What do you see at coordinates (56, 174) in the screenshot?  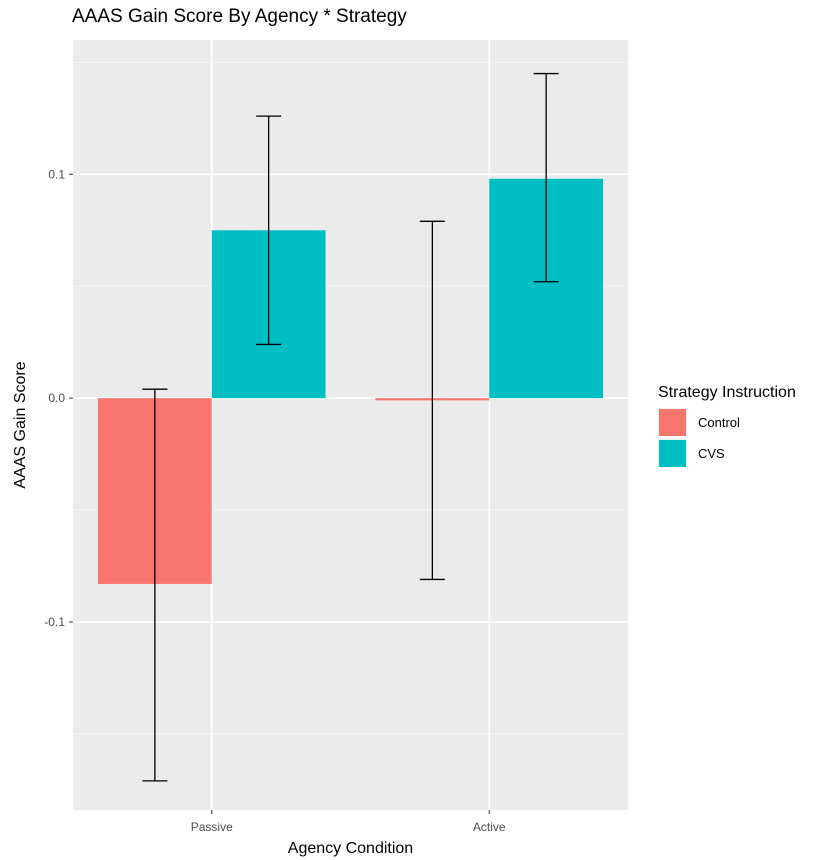 I see `y-tick-label: 0.1` at bounding box center [56, 174].